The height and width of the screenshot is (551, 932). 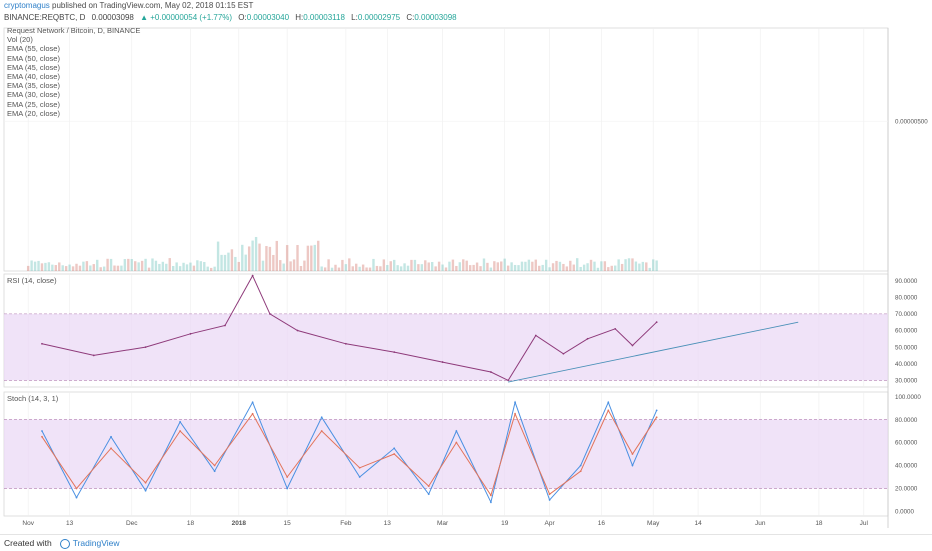 What do you see at coordinates (33, 67) in the screenshot?
I see `legend-item-ema45: EMA (45, close)` at bounding box center [33, 67].